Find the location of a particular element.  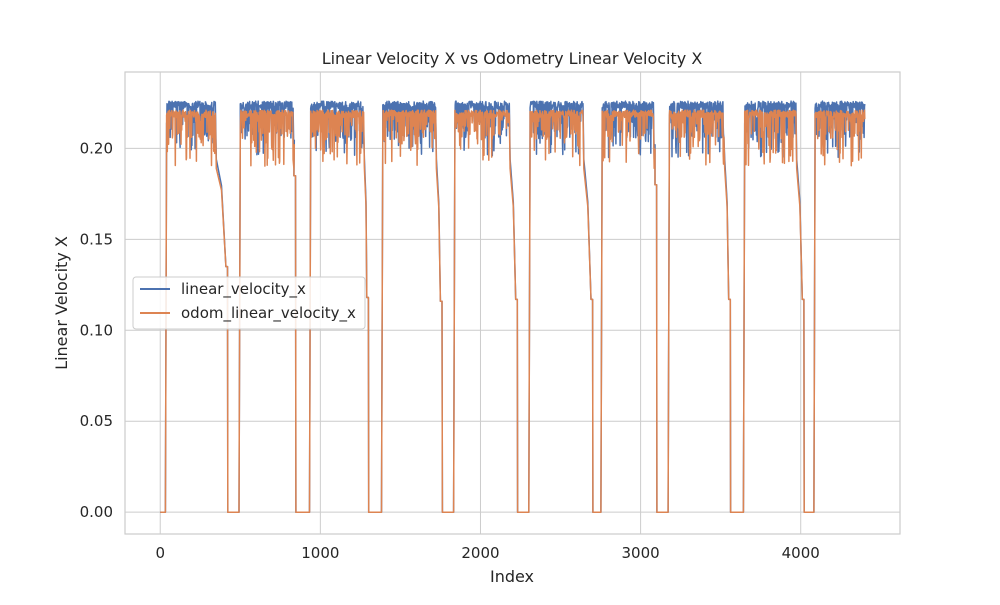

y-tick-label: 0.15 is located at coordinates (96, 239).